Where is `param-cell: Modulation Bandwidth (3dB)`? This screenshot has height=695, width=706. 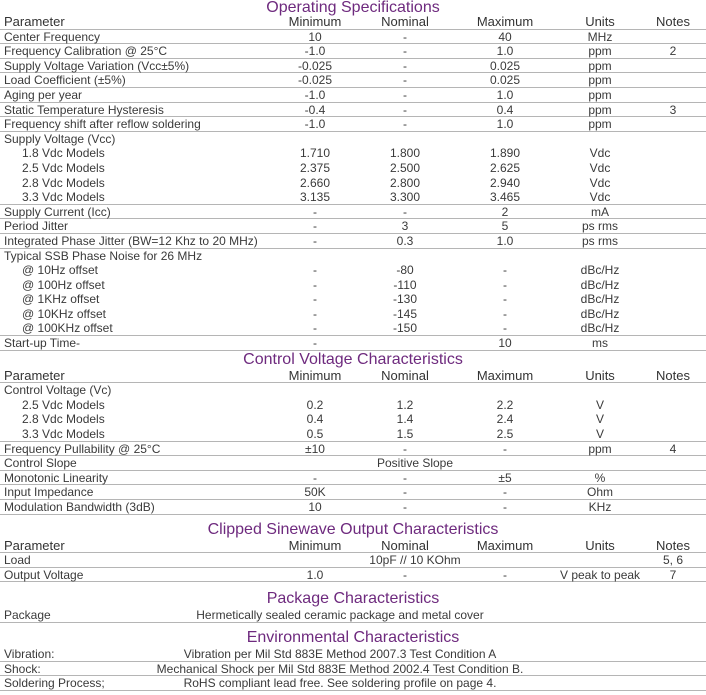 param-cell: Modulation Bandwidth (3dB) is located at coordinates (79, 507).